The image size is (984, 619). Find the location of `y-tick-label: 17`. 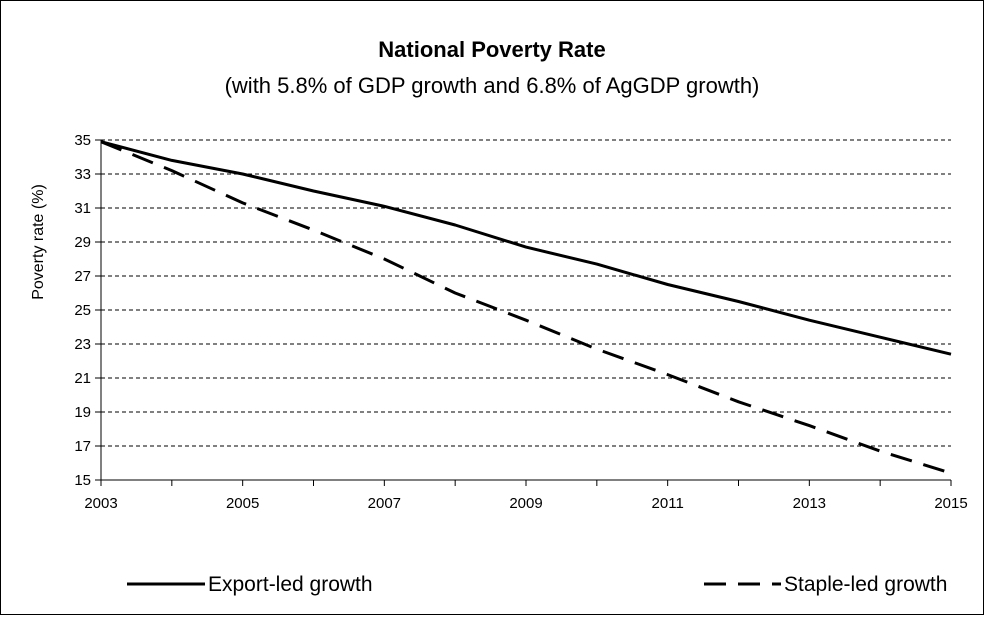

y-tick-label: 17 is located at coordinates (82, 446).